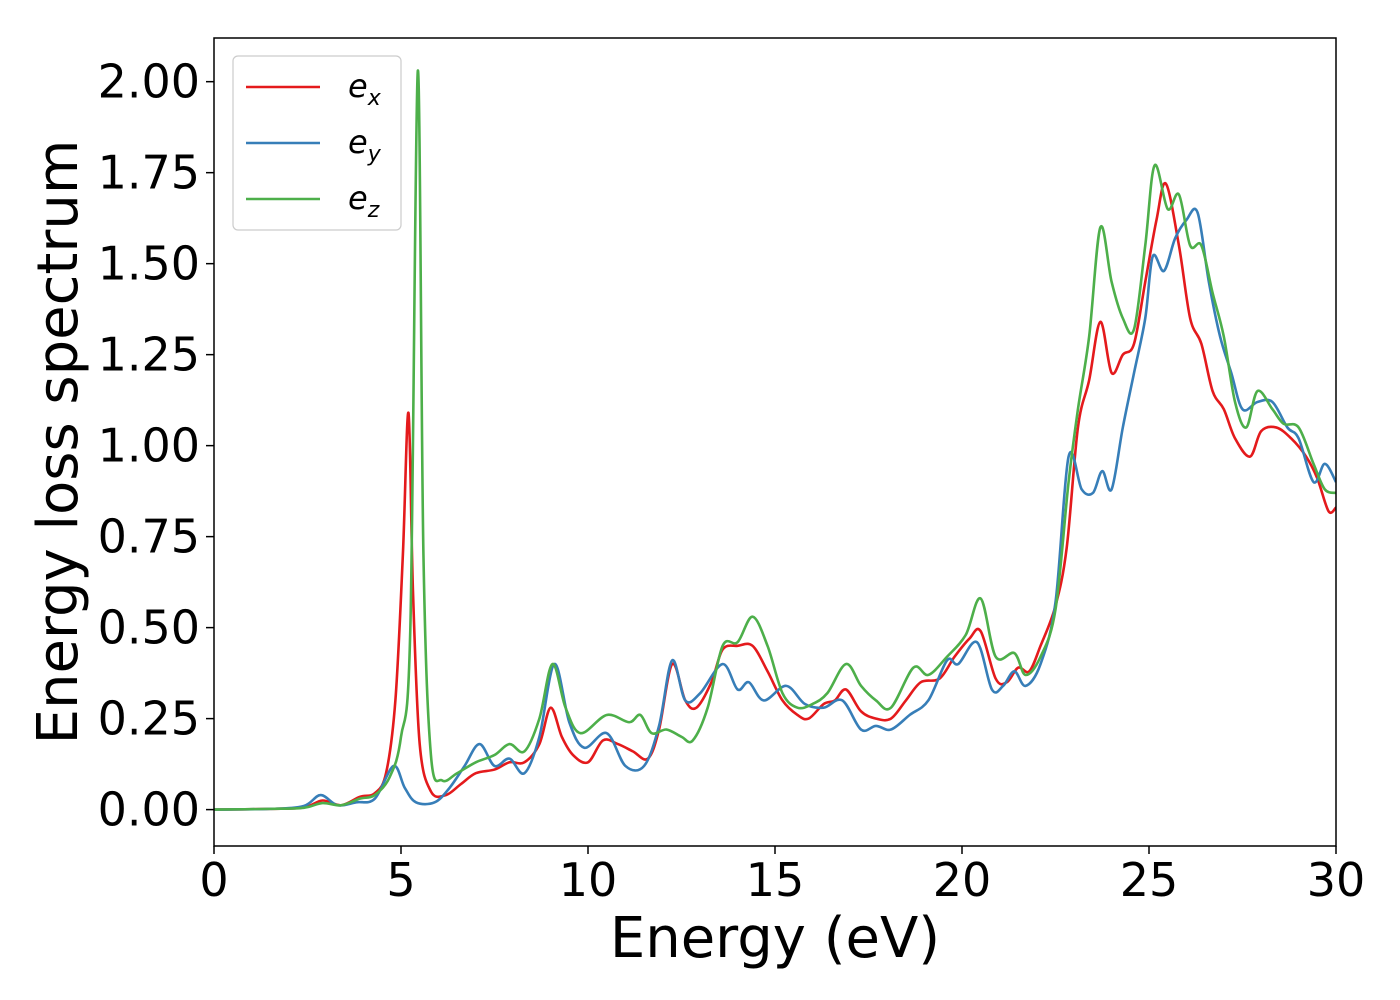  I want to click on y-tick-label: 1.00, so click(149, 446).